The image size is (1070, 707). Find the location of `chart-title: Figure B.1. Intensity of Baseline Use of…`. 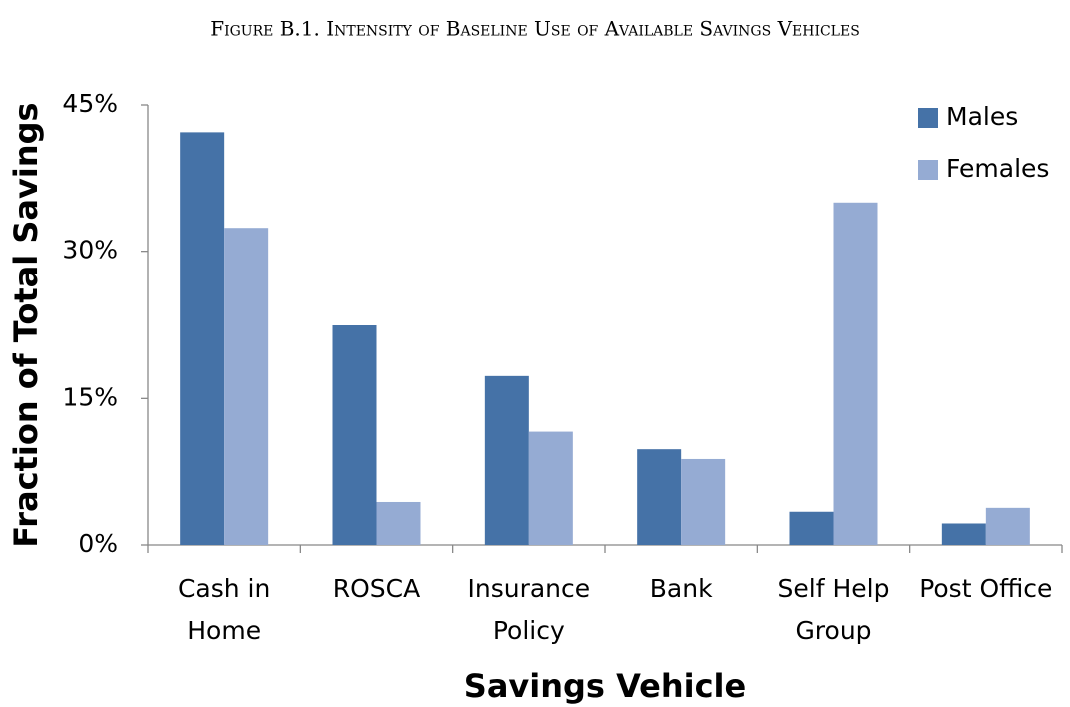

chart-title: Figure B.1. Intensity of Baseline Use of… is located at coordinates (535, 29).